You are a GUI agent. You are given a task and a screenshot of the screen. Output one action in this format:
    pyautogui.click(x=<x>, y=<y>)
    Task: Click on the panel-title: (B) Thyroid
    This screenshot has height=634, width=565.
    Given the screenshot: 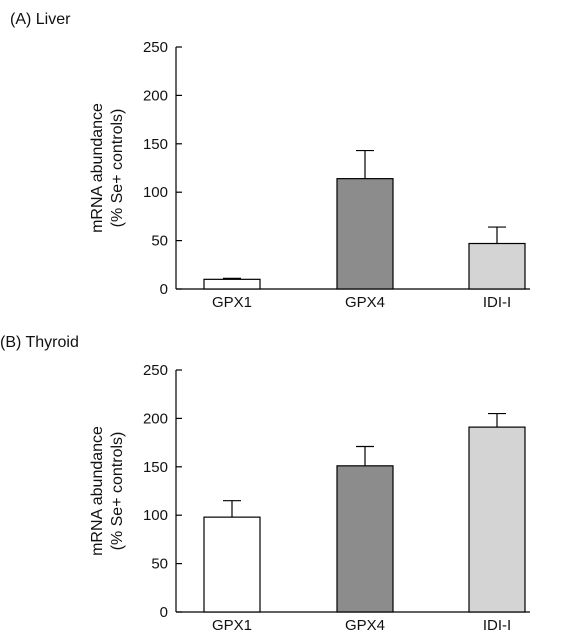 What is the action you would take?
    pyautogui.click(x=39, y=342)
    